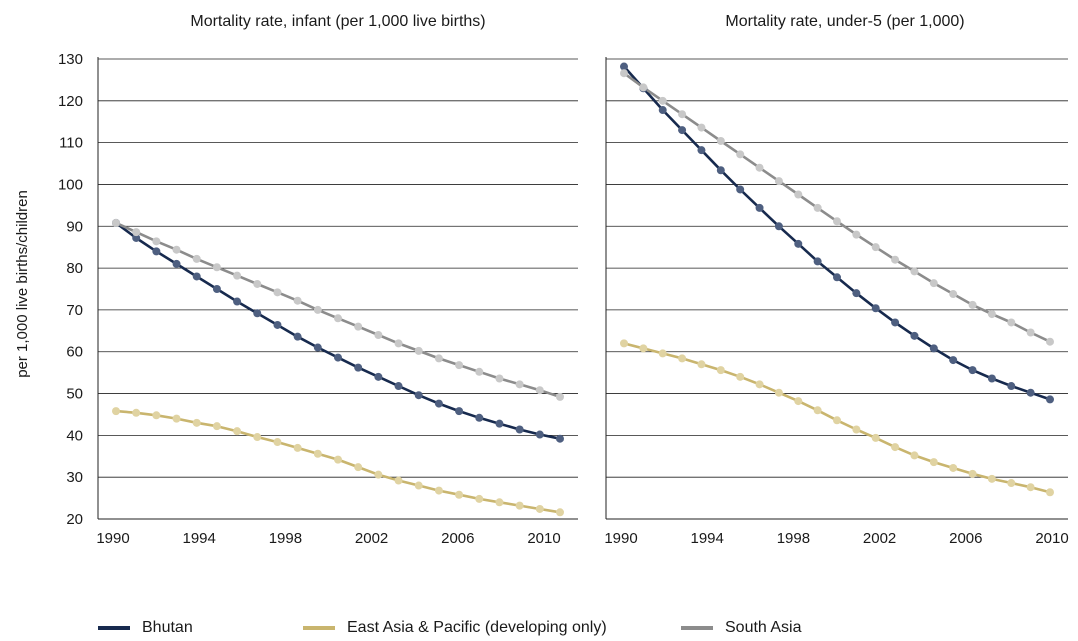 This screenshot has width=1078, height=641. Describe the element at coordinates (74, 352) in the screenshot. I see `y-tick-label: 60` at that location.